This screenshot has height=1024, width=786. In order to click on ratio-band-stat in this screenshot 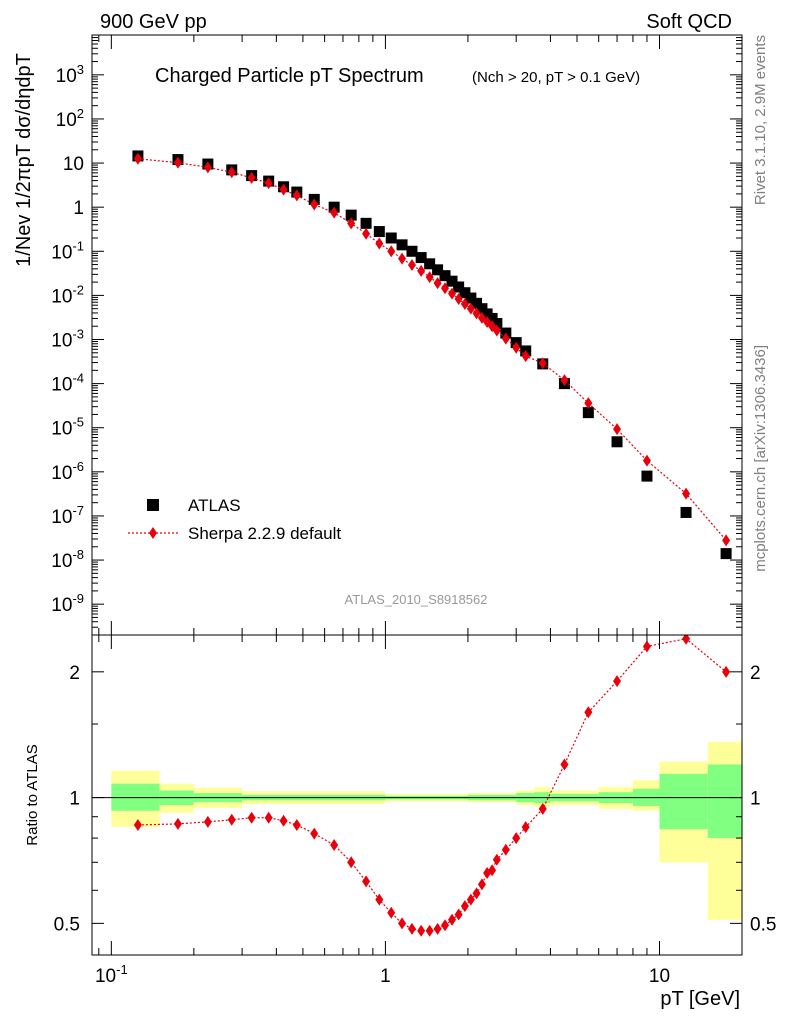, I will do `click(724, 801)`.